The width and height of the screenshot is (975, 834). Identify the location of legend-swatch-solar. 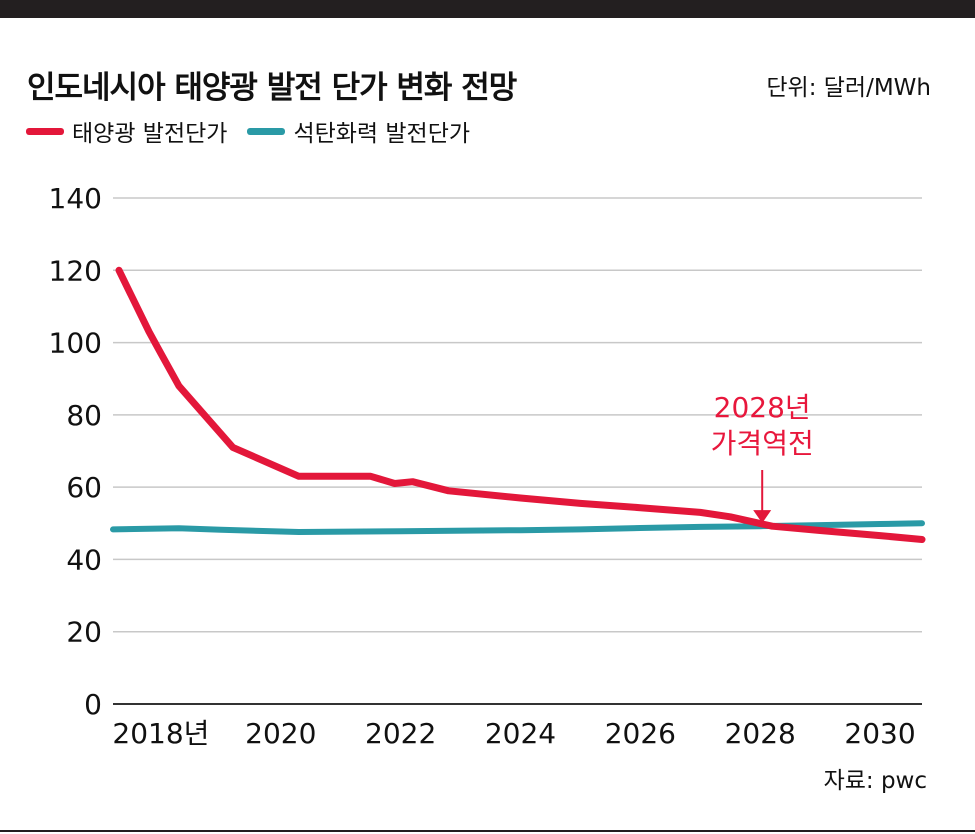
(45, 131).